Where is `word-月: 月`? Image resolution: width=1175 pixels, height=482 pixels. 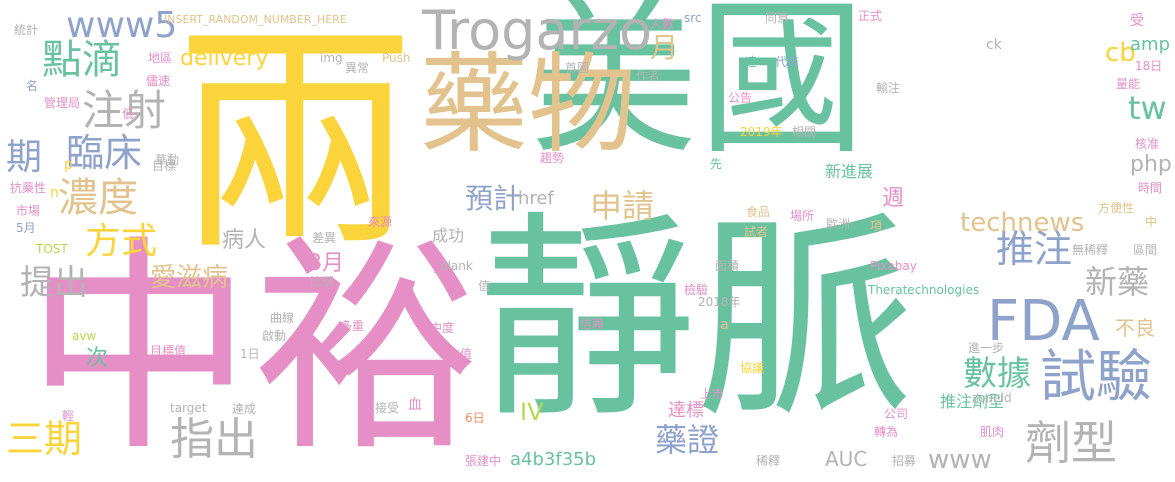 word-月: 月 is located at coordinates (664, 47).